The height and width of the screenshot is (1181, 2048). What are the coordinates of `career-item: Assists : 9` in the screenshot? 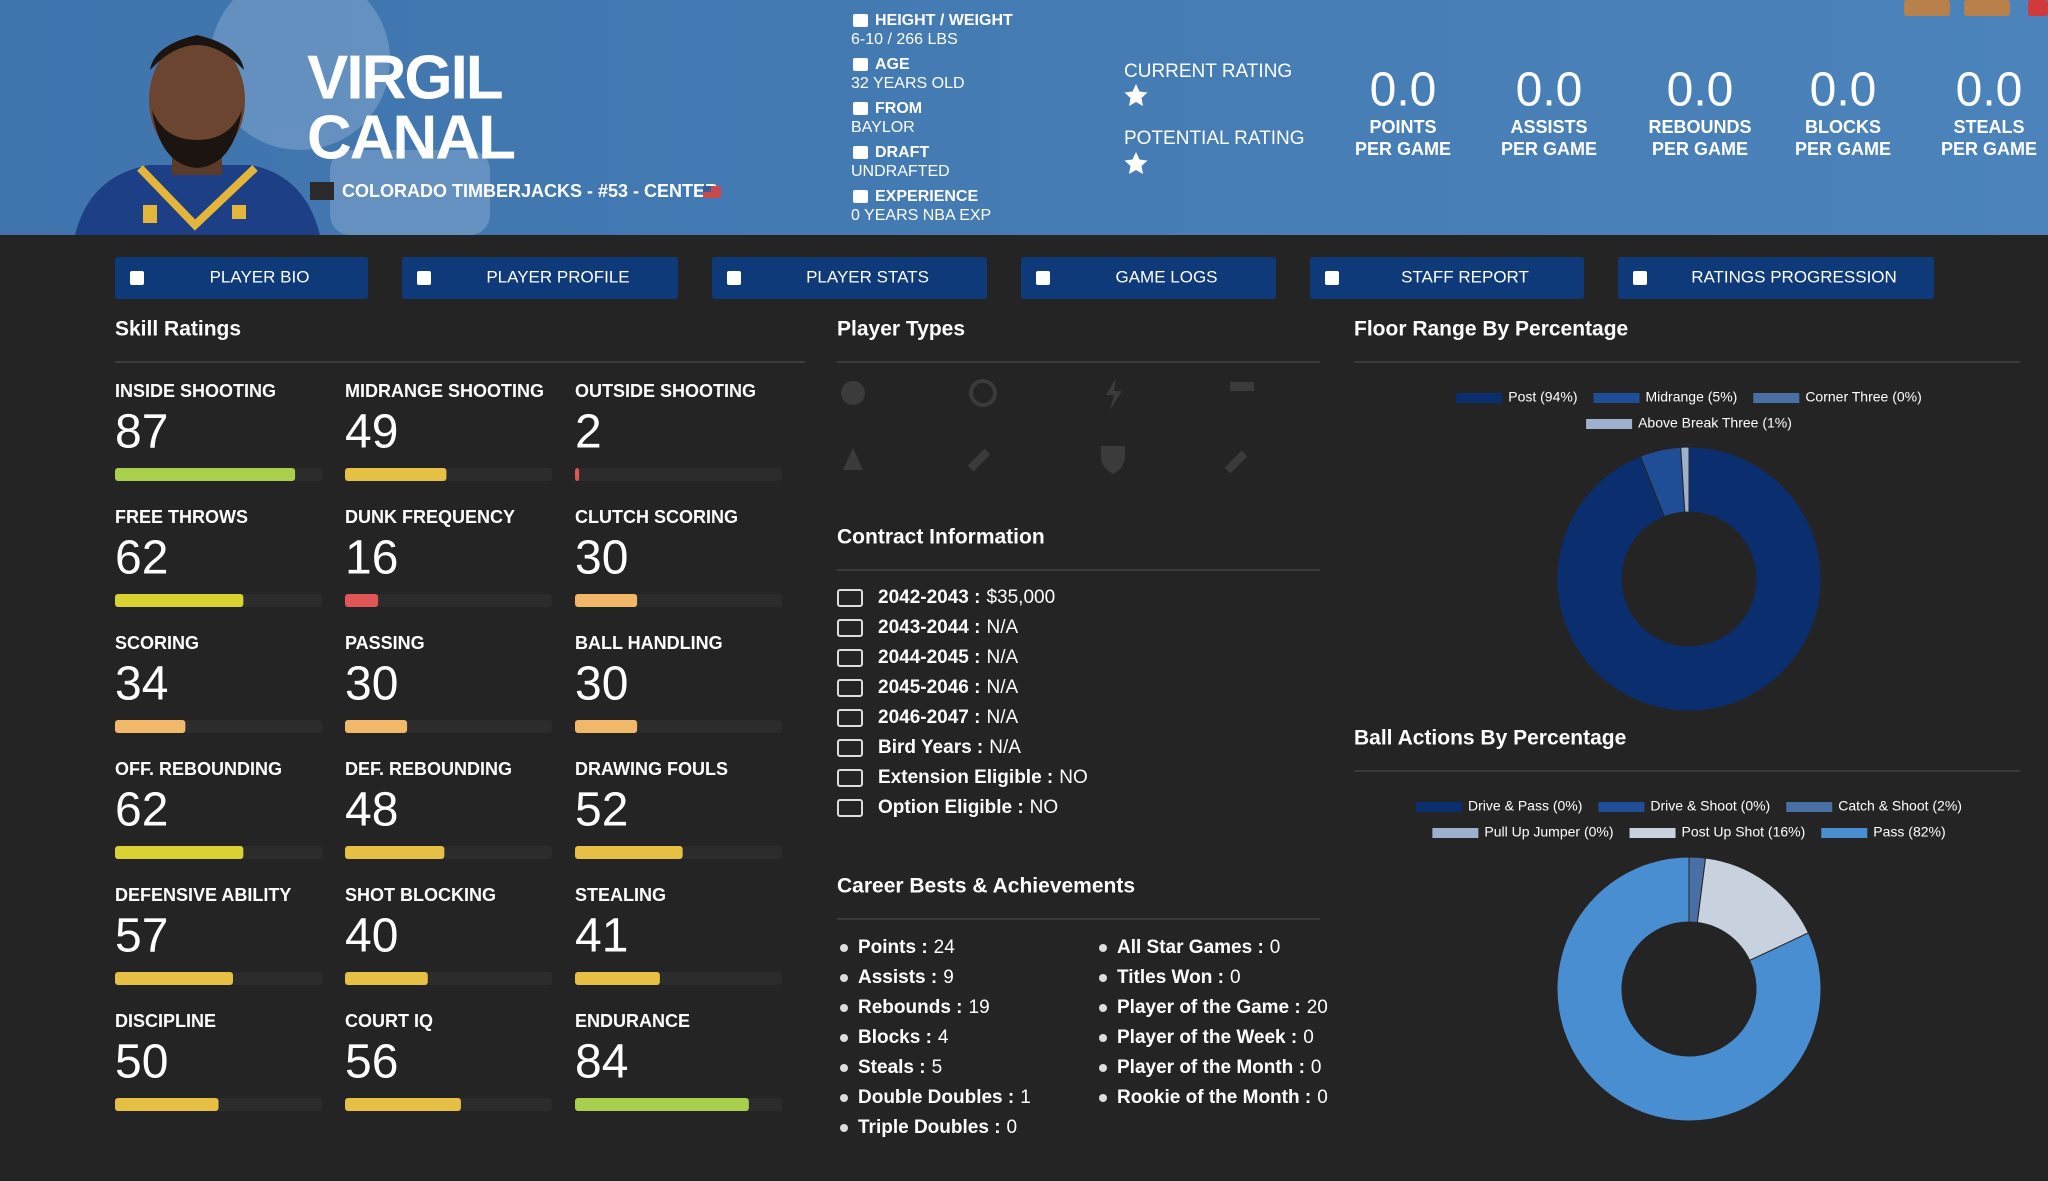 It's located at (906, 977).